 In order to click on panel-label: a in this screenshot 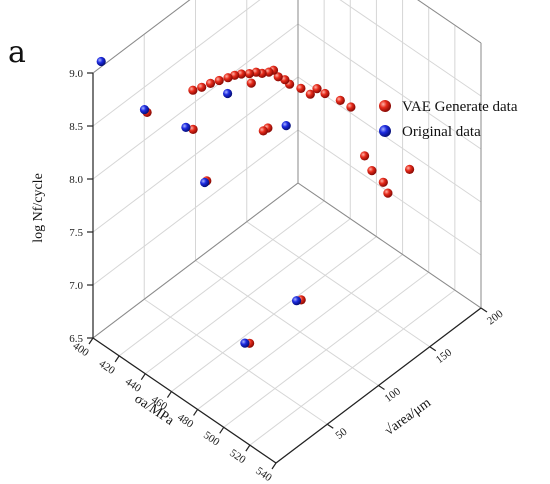, I will do `click(17, 52)`.